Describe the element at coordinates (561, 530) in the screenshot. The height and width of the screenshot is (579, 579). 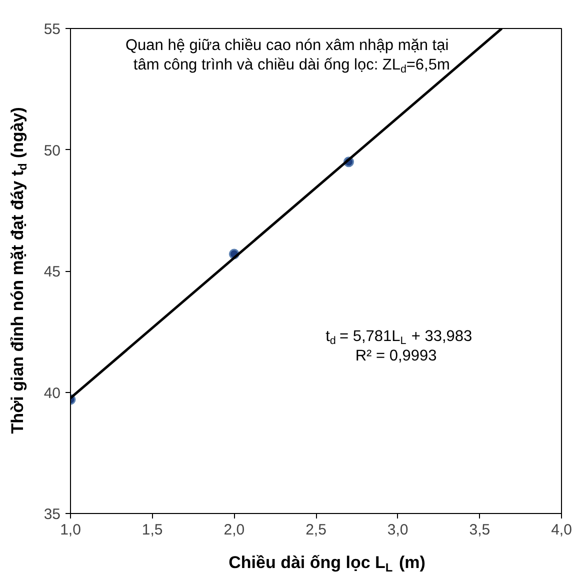
I see `x-tick-label: 4,0` at that location.